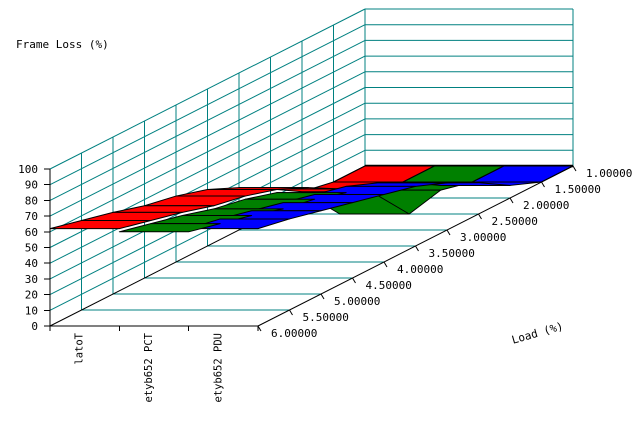 The image size is (644, 432). I want to click on value-tick-label: 60, so click(31, 232).